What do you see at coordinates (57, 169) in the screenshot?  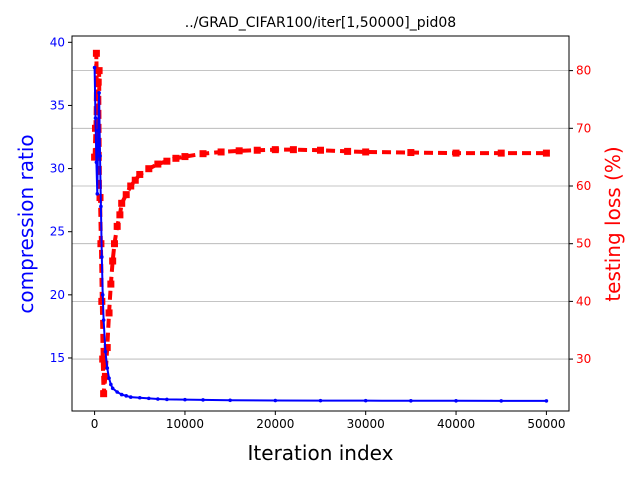 I see `left-tick-label: 30` at bounding box center [57, 169].